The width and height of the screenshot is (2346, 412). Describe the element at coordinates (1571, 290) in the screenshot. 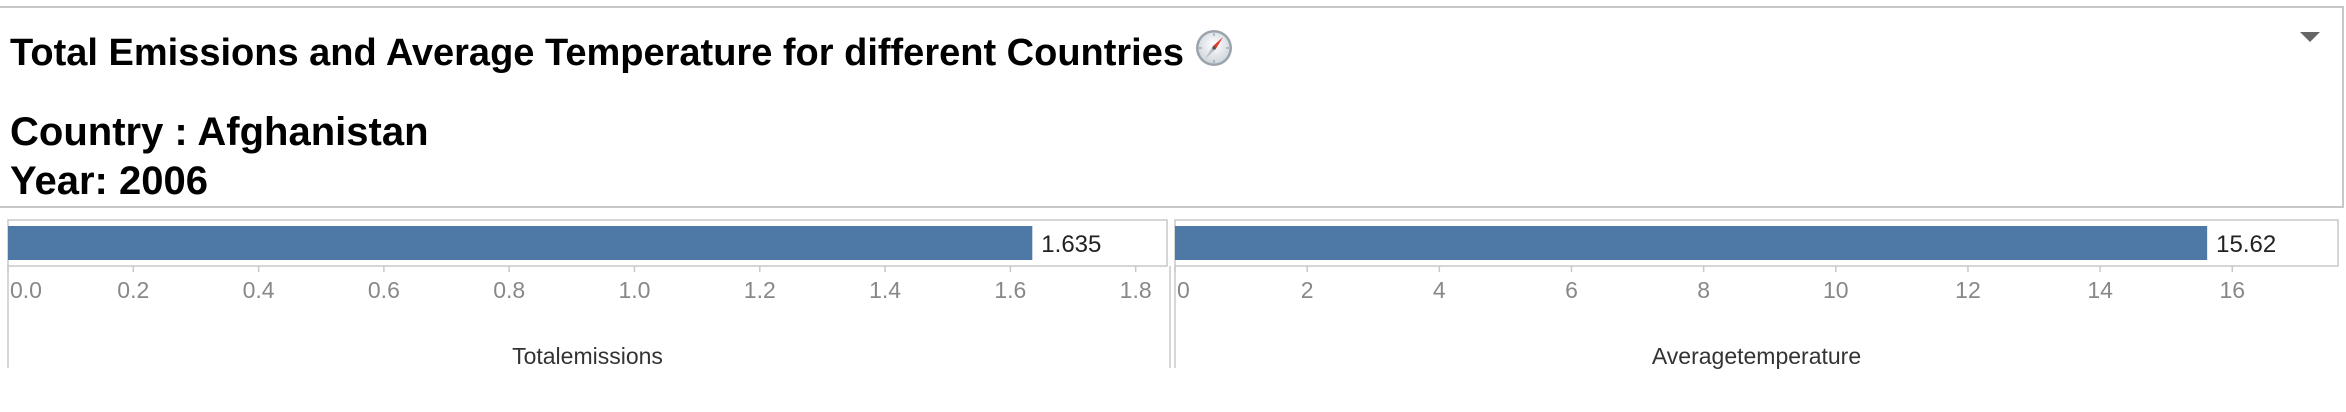

I see `tick-label: 6` at that location.